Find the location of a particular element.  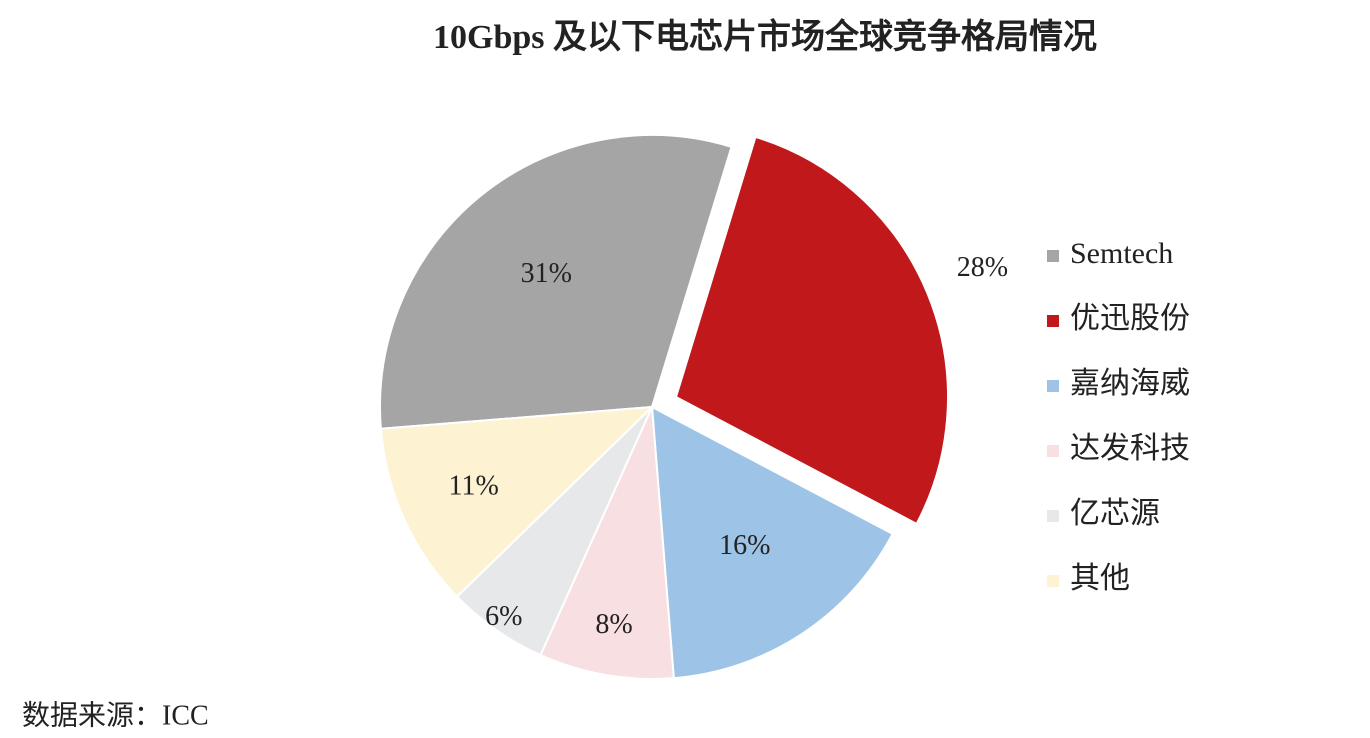

legend-label: 优迅股份 is located at coordinates (1130, 318).